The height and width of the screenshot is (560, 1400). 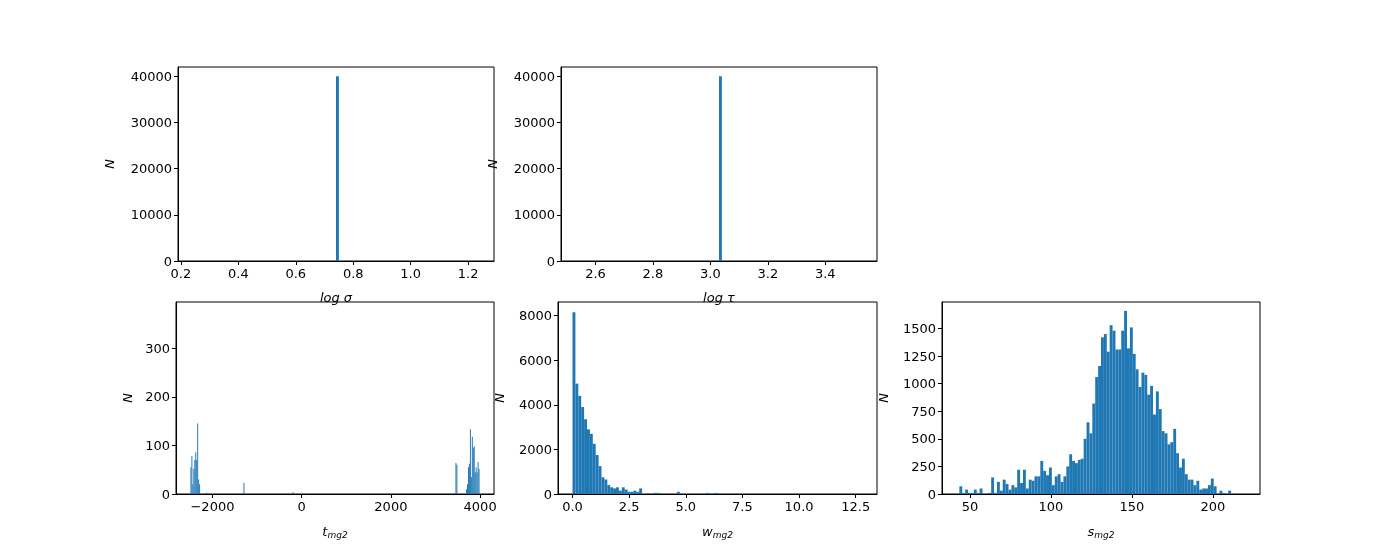 I want to click on x-tick-label: 2.6, so click(x=595, y=273).